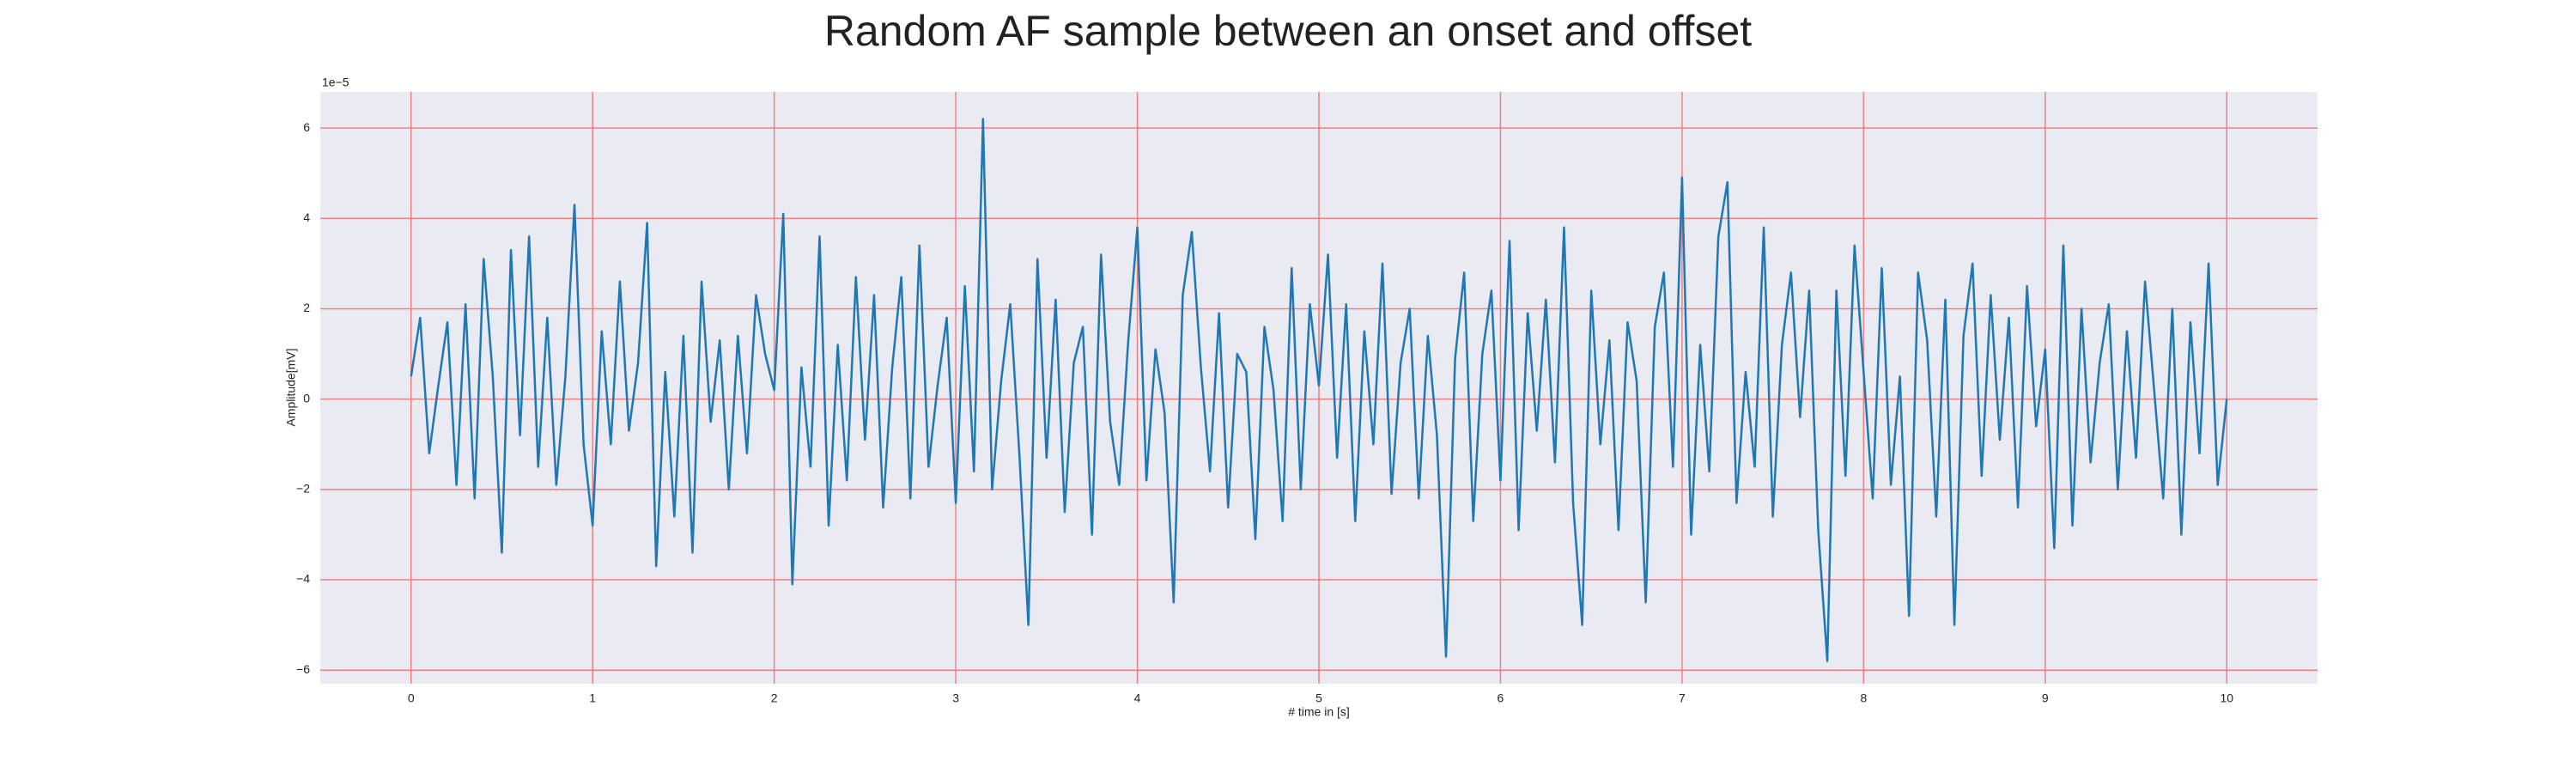 The height and width of the screenshot is (773, 2576). What do you see at coordinates (1682, 698) in the screenshot?
I see `x-tick-label: 7` at bounding box center [1682, 698].